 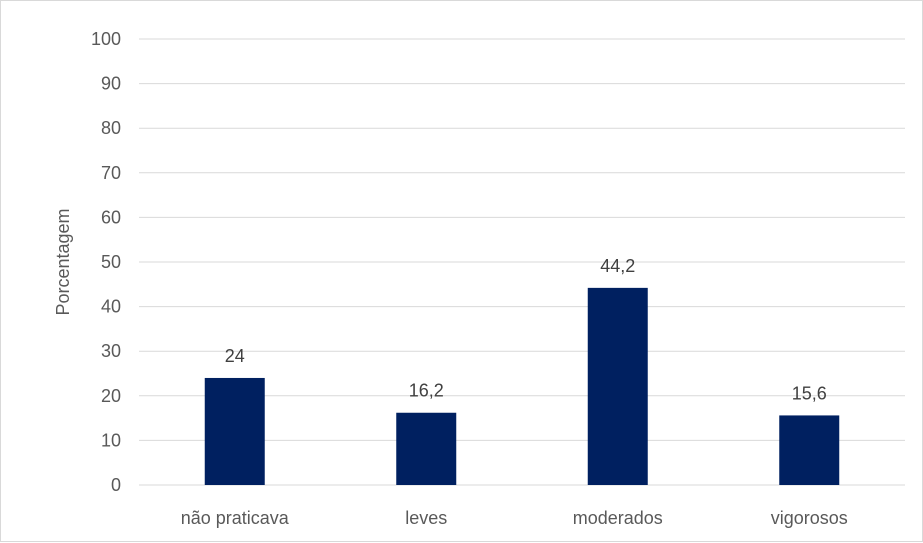 I want to click on category-label: não praticava, so click(x=235, y=518).